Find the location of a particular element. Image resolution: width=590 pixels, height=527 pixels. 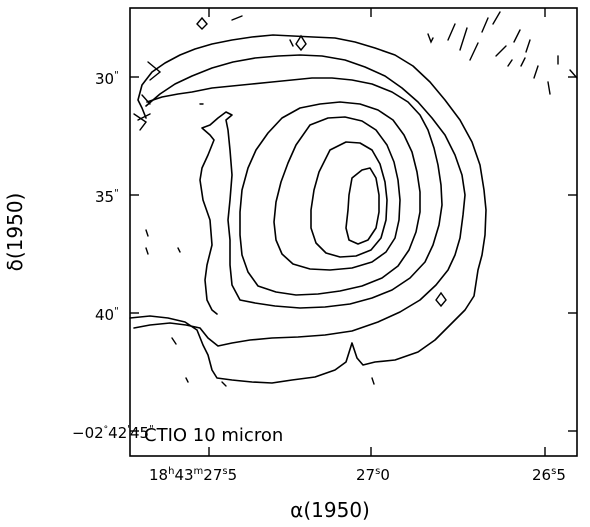

x-axis-label: α(1950) is located at coordinates (330, 510).